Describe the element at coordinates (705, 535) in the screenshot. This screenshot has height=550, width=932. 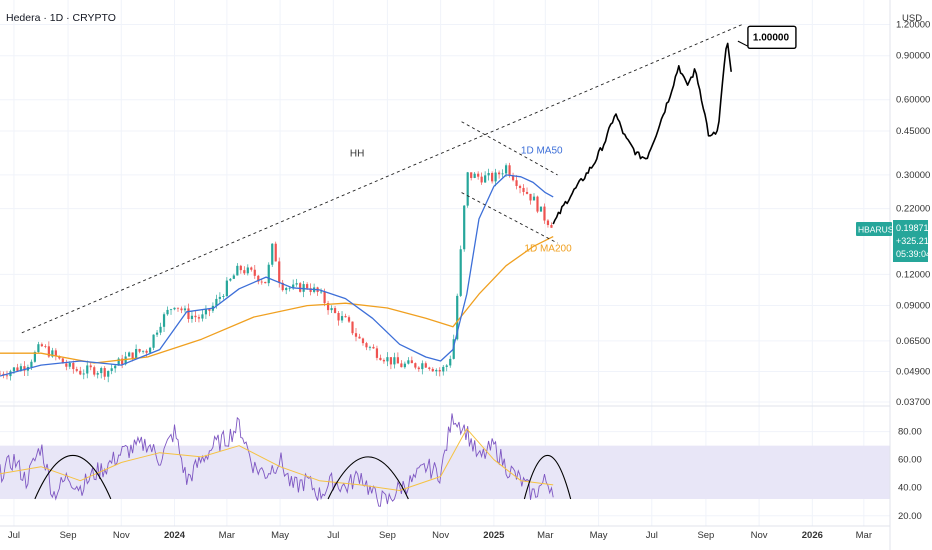
I see `x-tick-label: Sep` at that location.